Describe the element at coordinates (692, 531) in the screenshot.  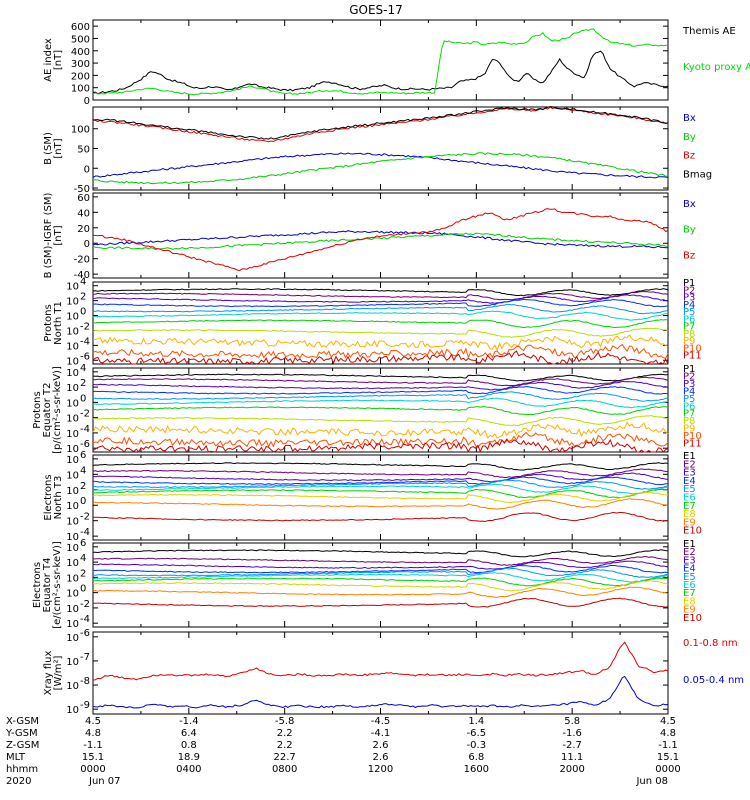
I see `legend-entry: E10` at that location.